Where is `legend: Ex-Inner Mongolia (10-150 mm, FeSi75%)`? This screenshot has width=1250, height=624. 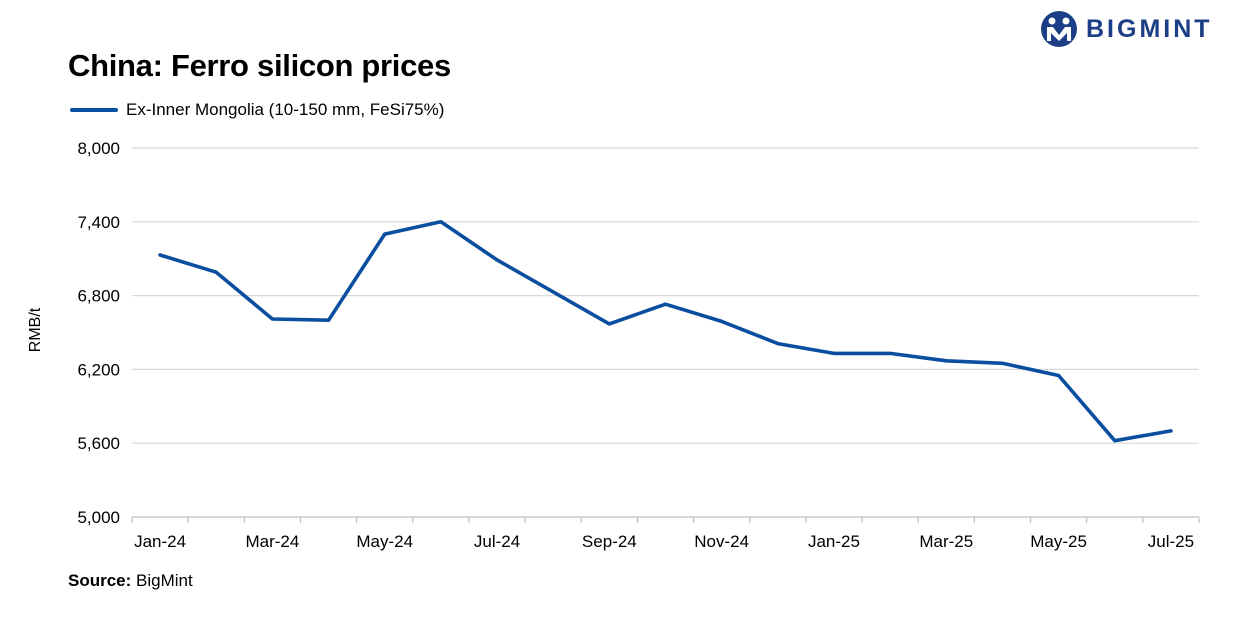 legend: Ex-Inner Mongolia (10-150 mm, FeSi75%) is located at coordinates (257, 110).